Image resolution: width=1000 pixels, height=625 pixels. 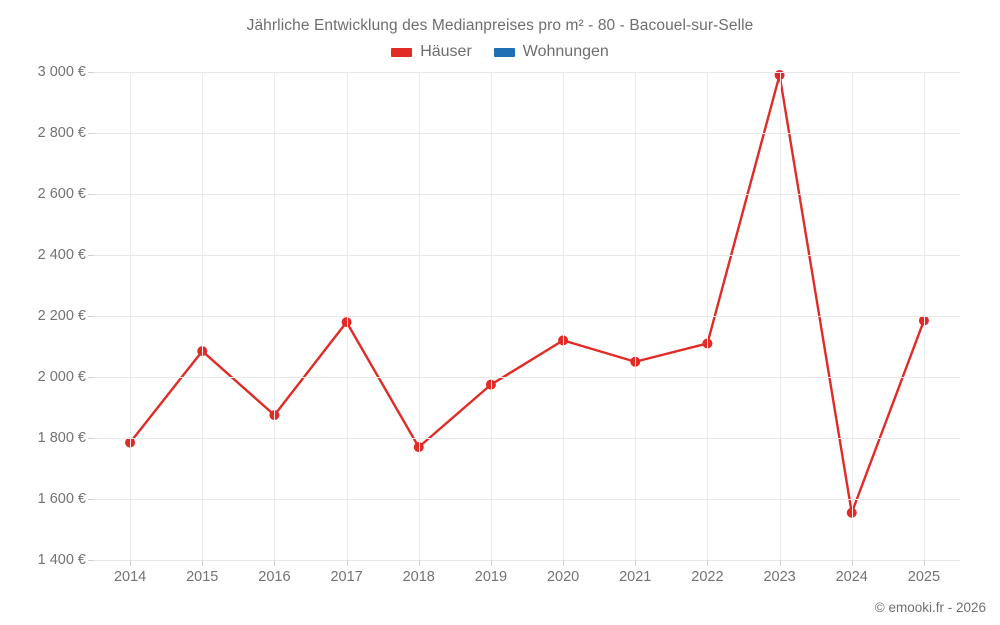 What do you see at coordinates (707, 577) in the screenshot?
I see `x-axis-tick-label: 2022` at bounding box center [707, 577].